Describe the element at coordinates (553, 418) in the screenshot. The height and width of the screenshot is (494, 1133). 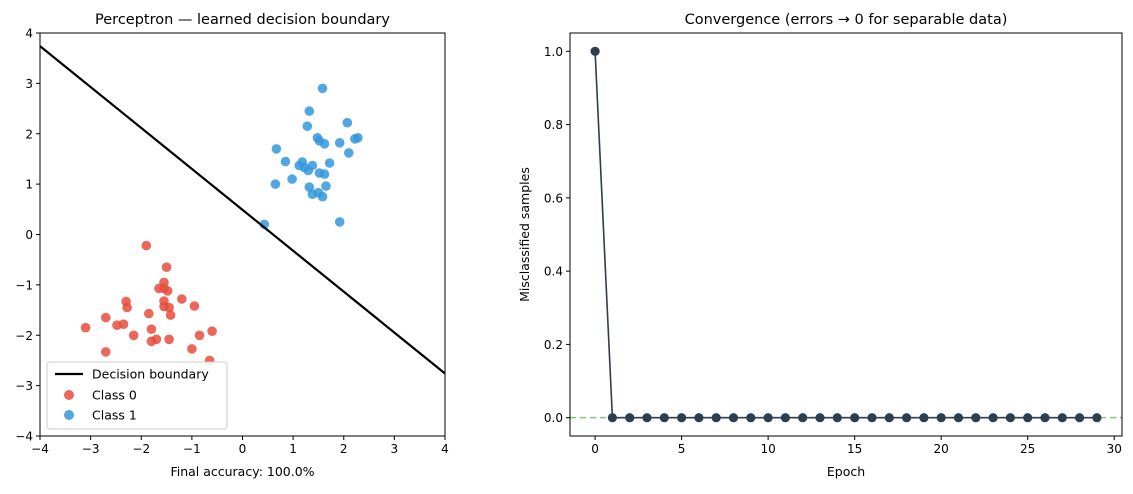
I see `convergence-y-tick-label: 0.0` at that location.